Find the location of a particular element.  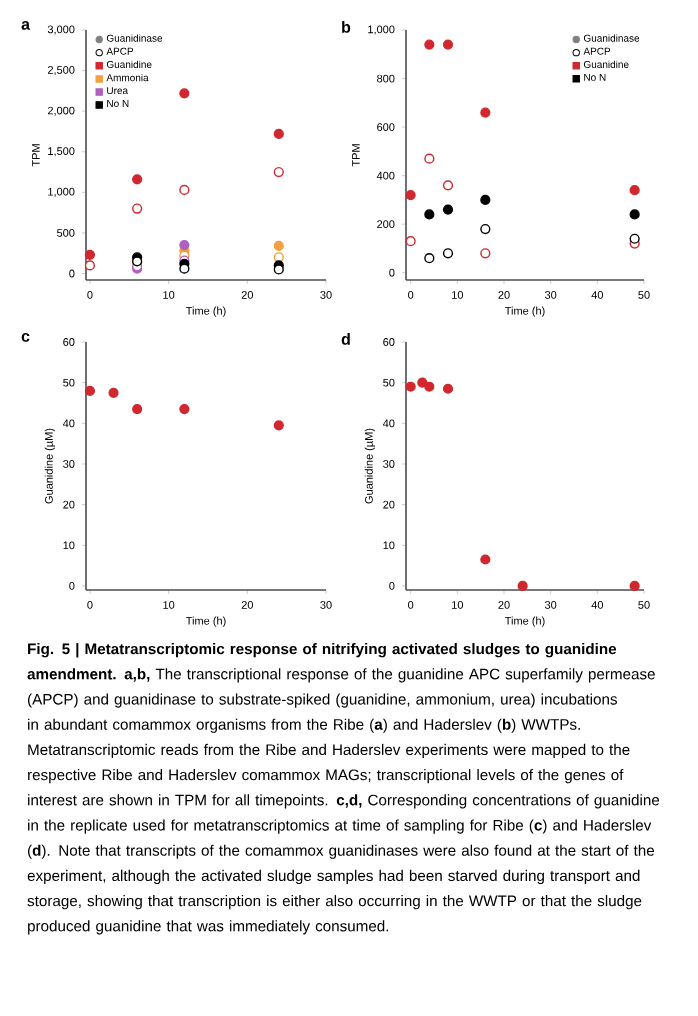

chart-title: a is located at coordinates (26, 25).